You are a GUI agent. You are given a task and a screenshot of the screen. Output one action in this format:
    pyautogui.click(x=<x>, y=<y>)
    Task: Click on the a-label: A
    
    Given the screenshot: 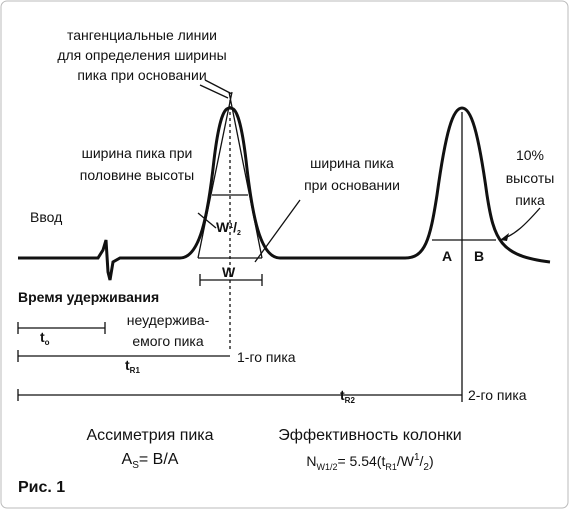 What is the action you would take?
    pyautogui.click(x=447, y=256)
    